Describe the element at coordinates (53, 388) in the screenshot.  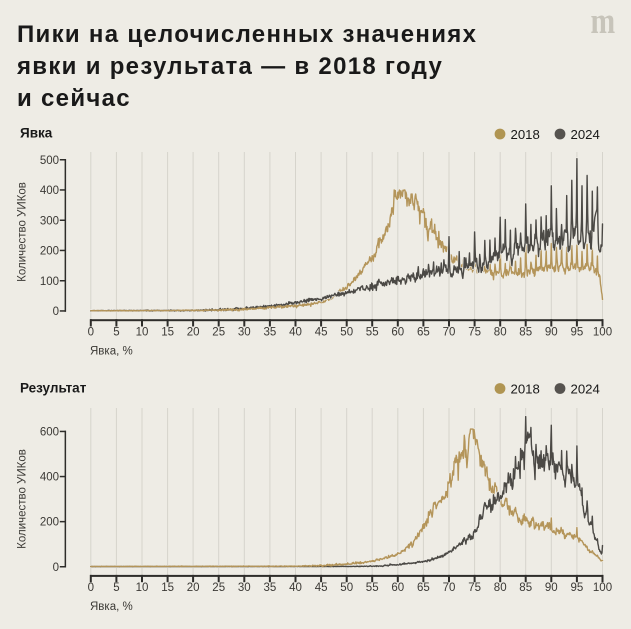
I see `svg-text: Результат` at that location.